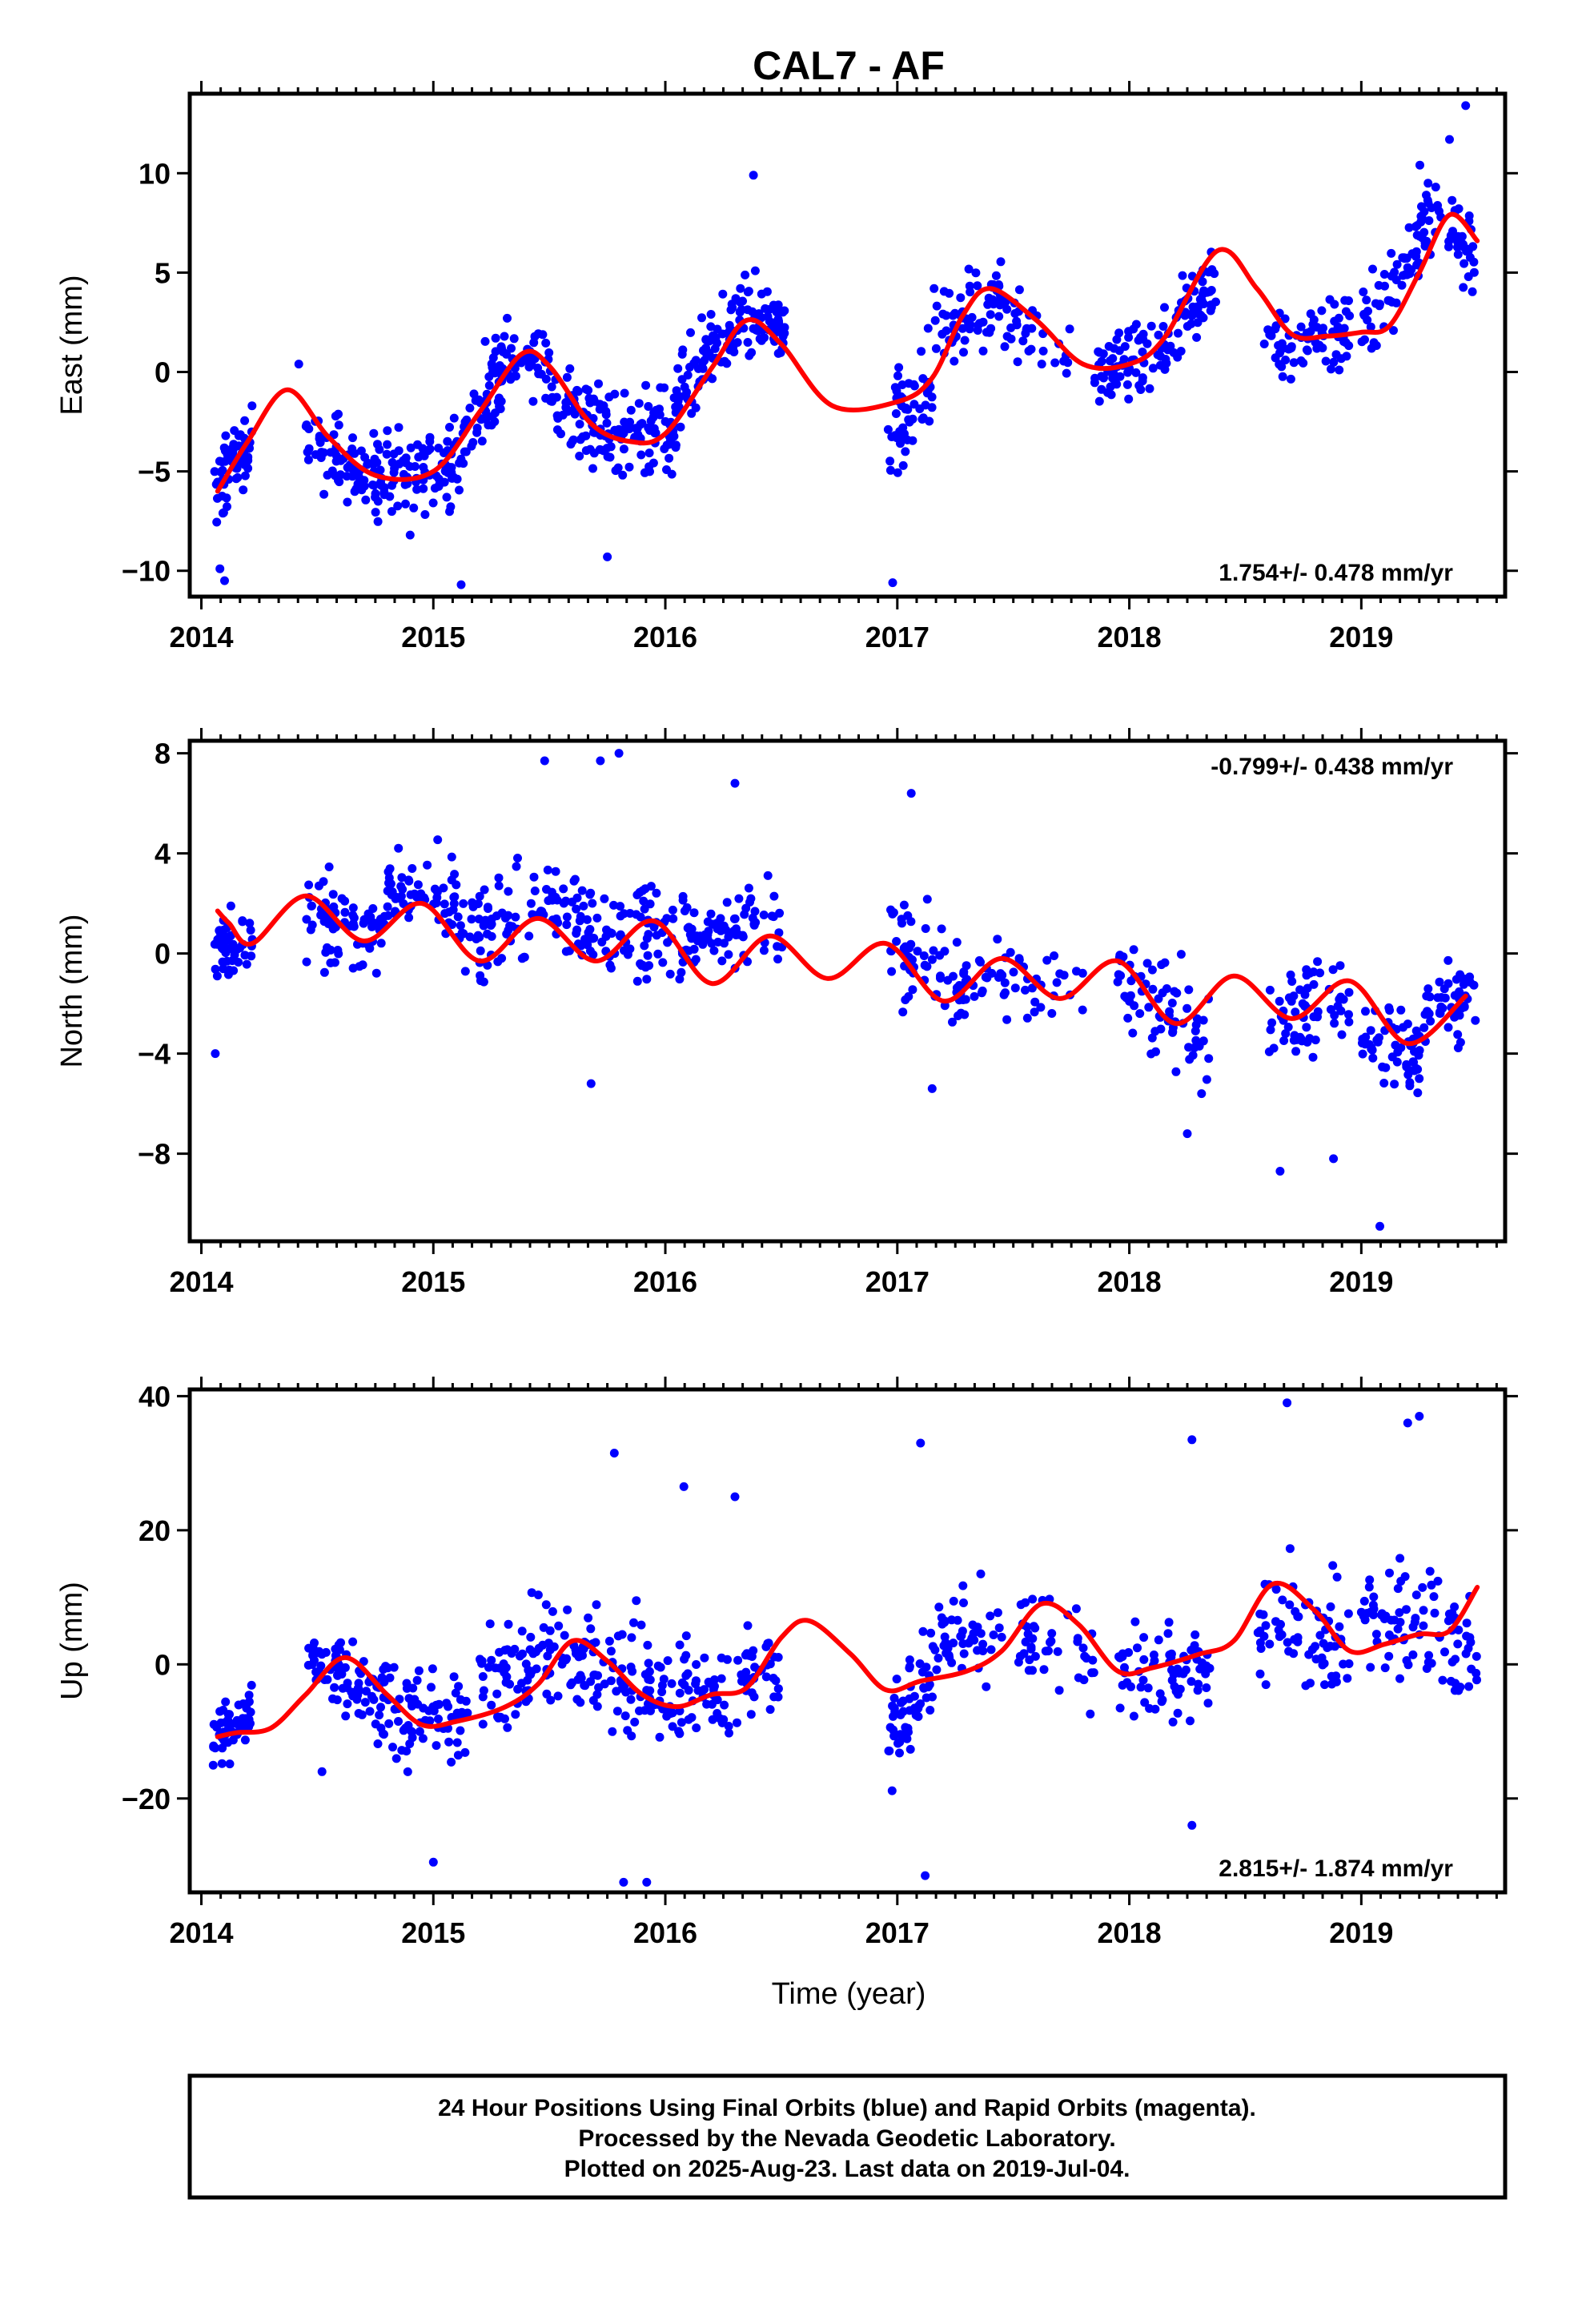 This screenshot has height=2324, width=1582. Describe the element at coordinates (163, 272) in the screenshot. I see `y-tick-label: 5` at that location.